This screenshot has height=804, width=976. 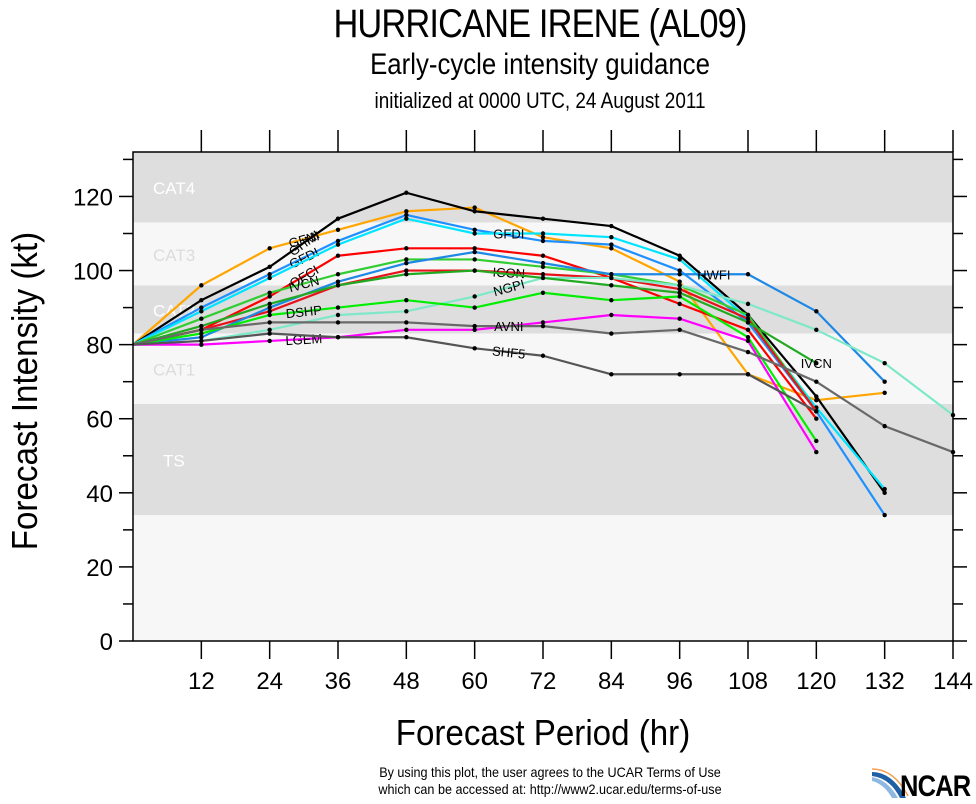 What do you see at coordinates (679, 681) in the screenshot?
I see `x-tick-label: 96` at bounding box center [679, 681].